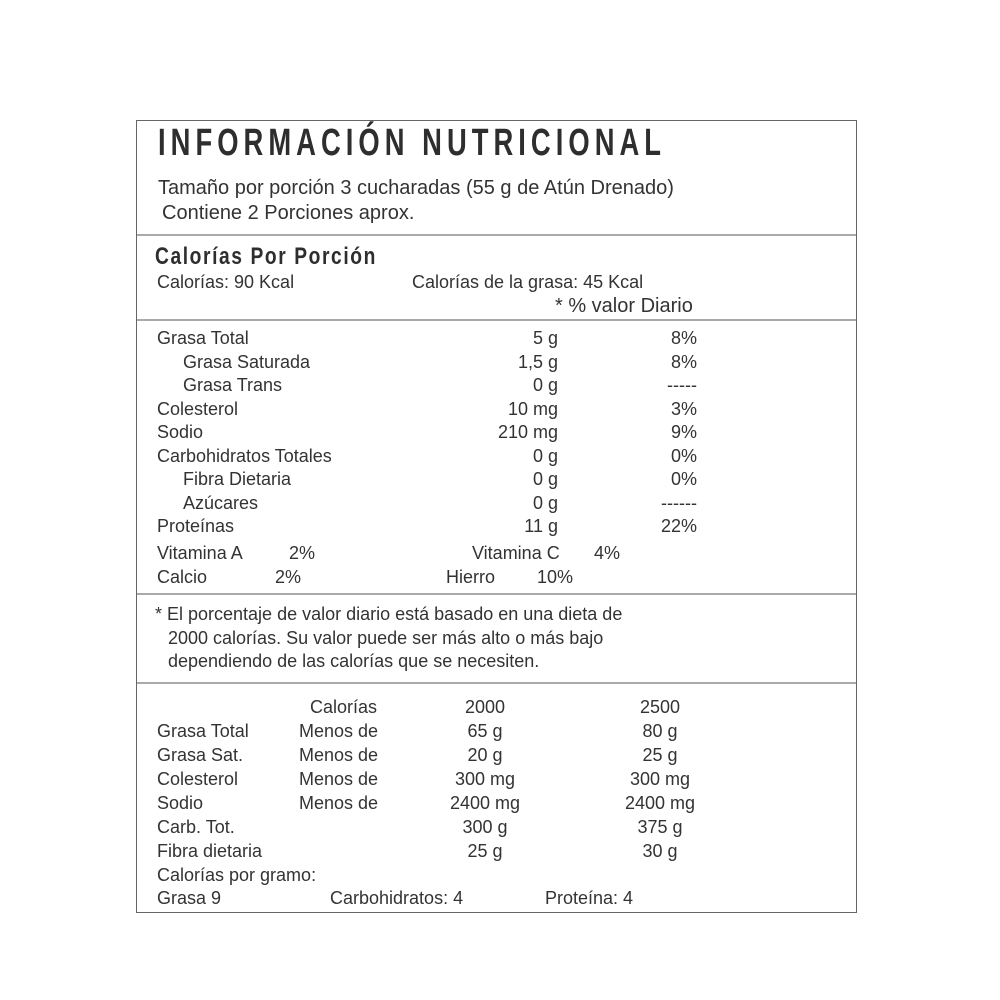 This screenshot has height=1000, width=1000. I want to click on nutrient-name: Proteínas, so click(196, 526).